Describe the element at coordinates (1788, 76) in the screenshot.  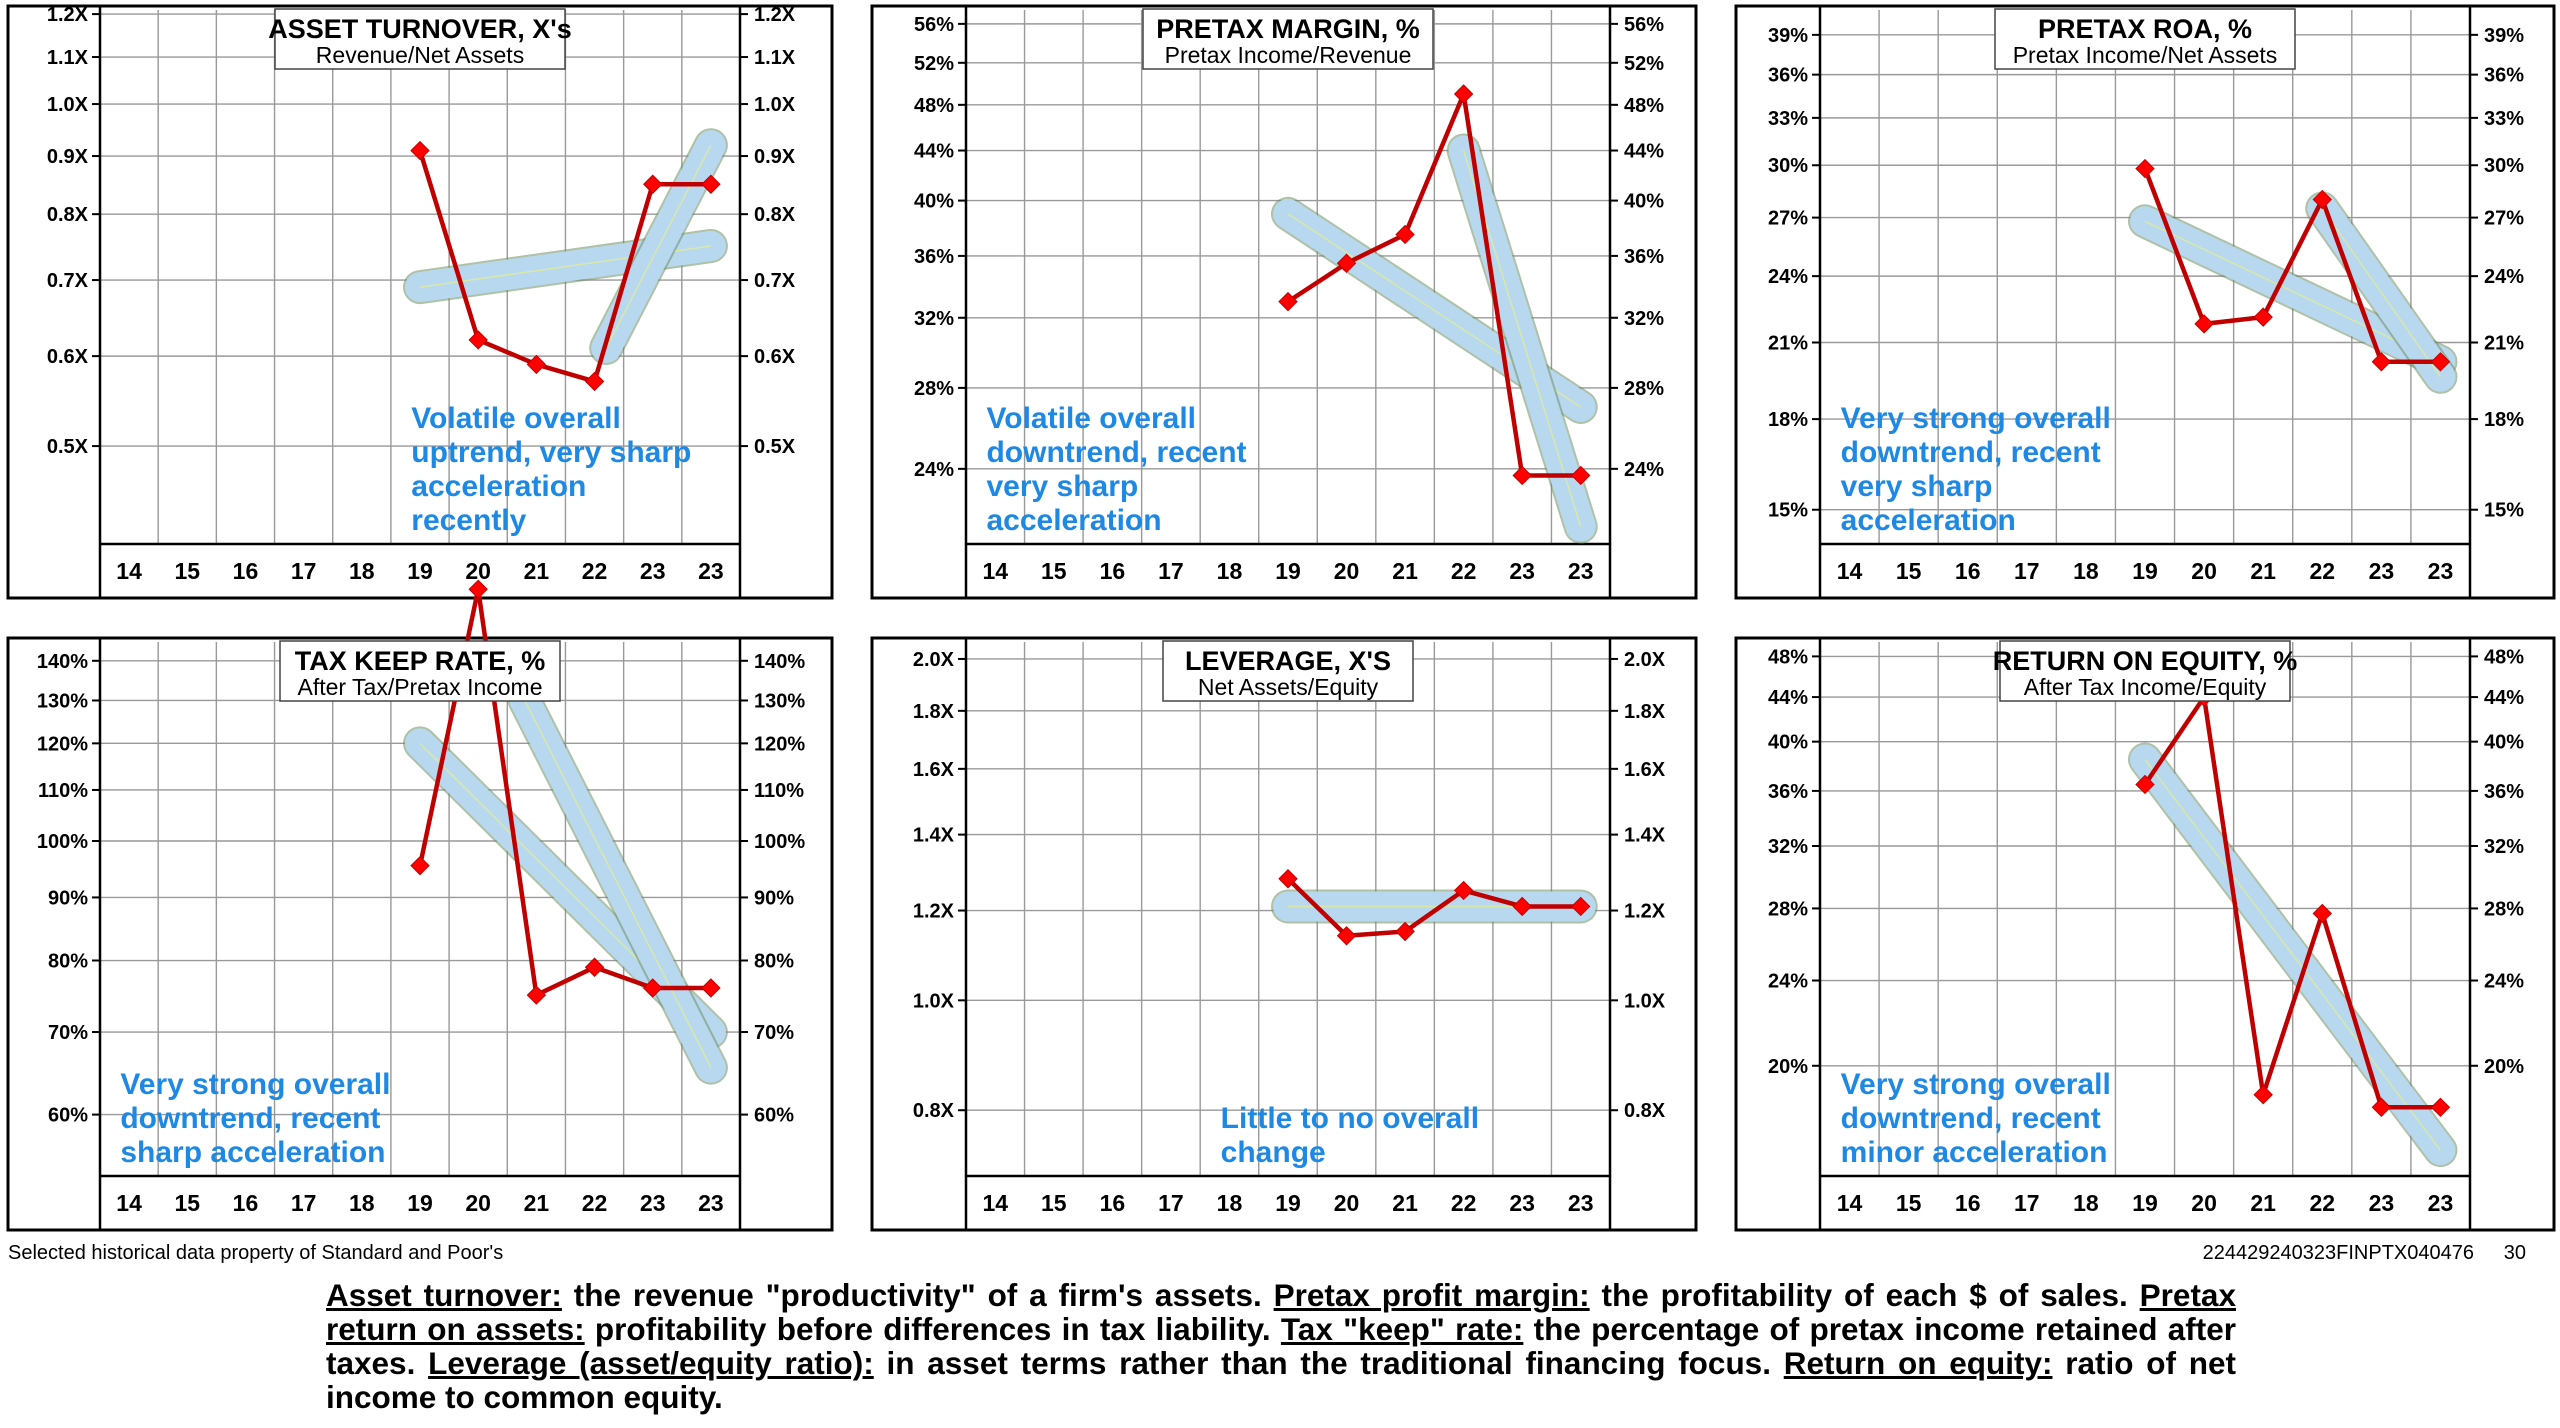
I see `y-tick-label-left: 36%` at that location.